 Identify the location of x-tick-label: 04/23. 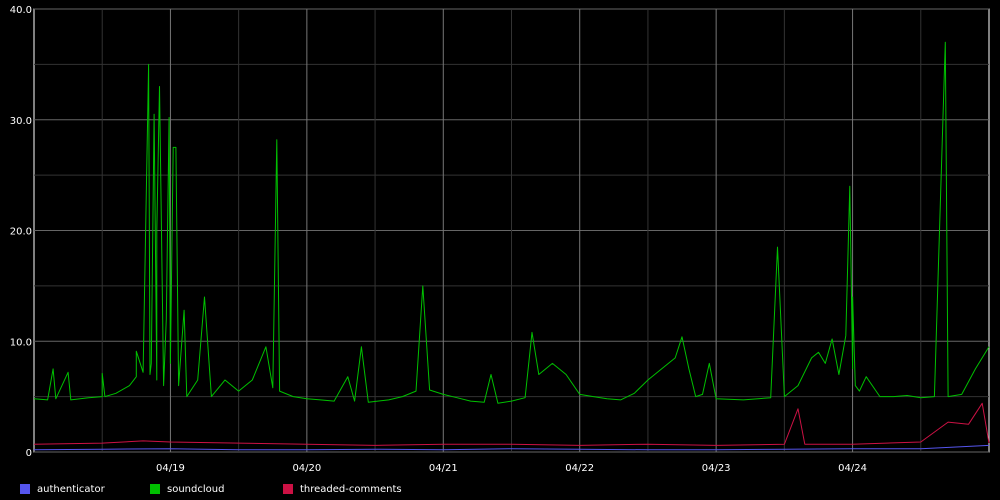
(716, 468).